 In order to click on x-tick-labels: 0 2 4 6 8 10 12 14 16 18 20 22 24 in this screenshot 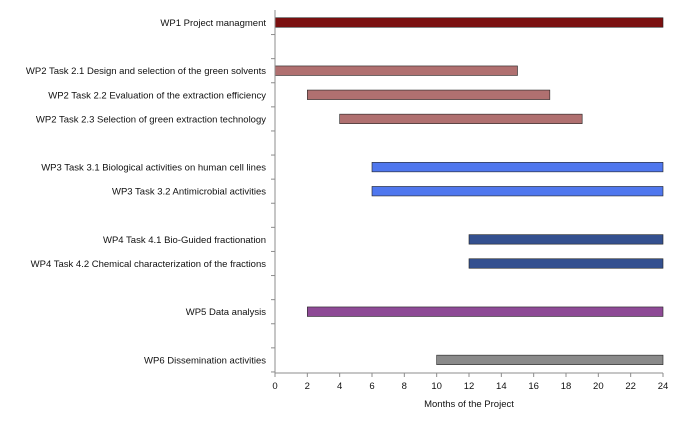, I will do `click(470, 386)`.